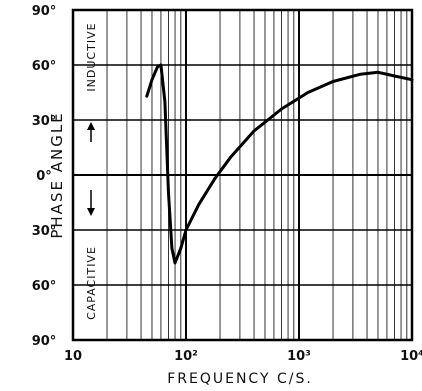 The image size is (422, 391). What do you see at coordinates (91, 283) in the screenshot?
I see `capacitive-label: CAPACITIVE` at bounding box center [91, 283].